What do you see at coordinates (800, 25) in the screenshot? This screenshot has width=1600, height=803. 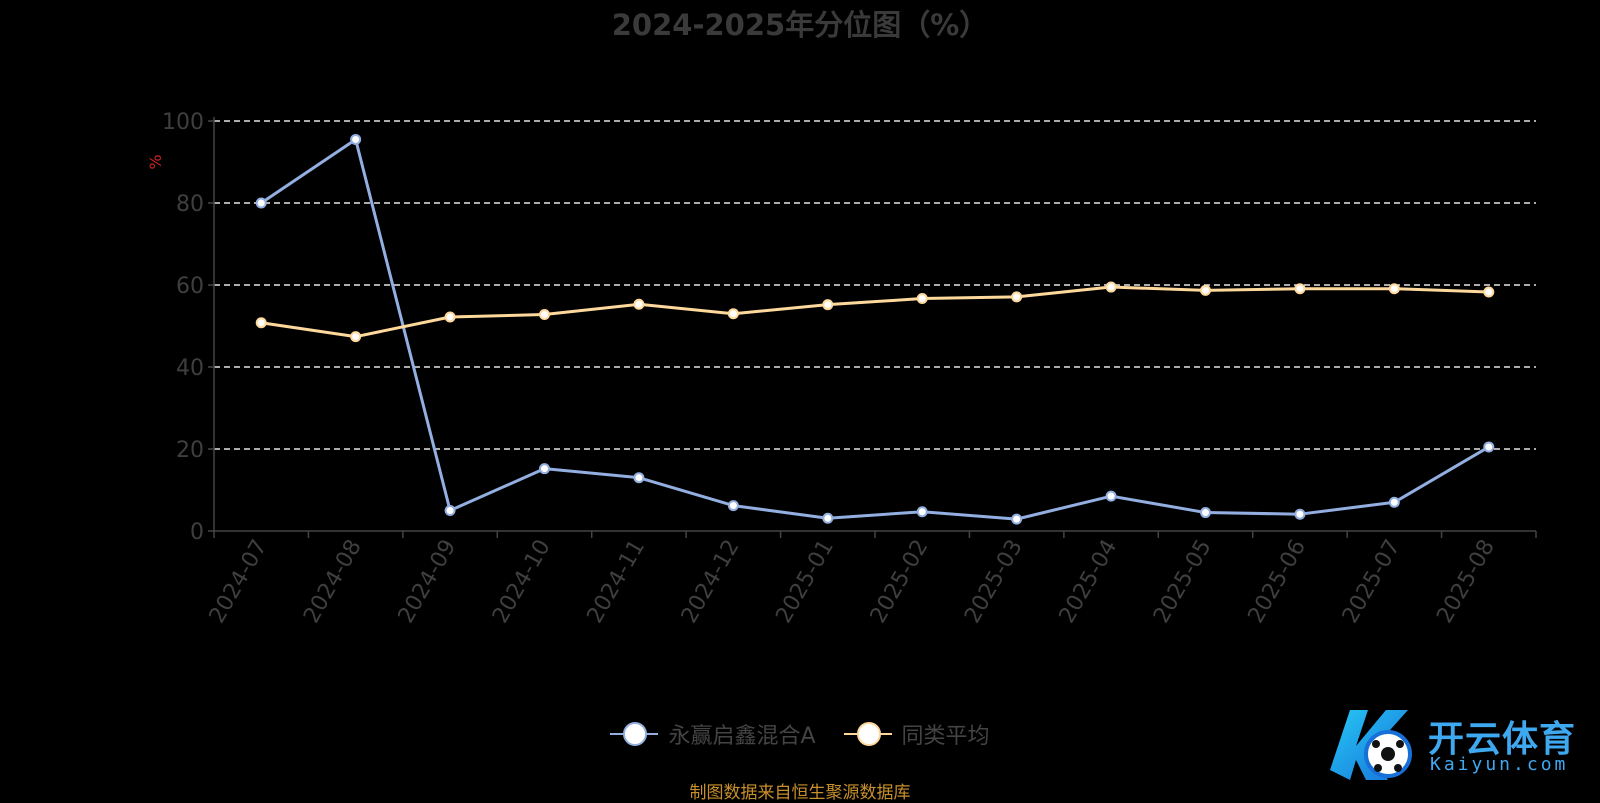 I see `chart-title: 2024-2025年分位图（%）` at bounding box center [800, 25].